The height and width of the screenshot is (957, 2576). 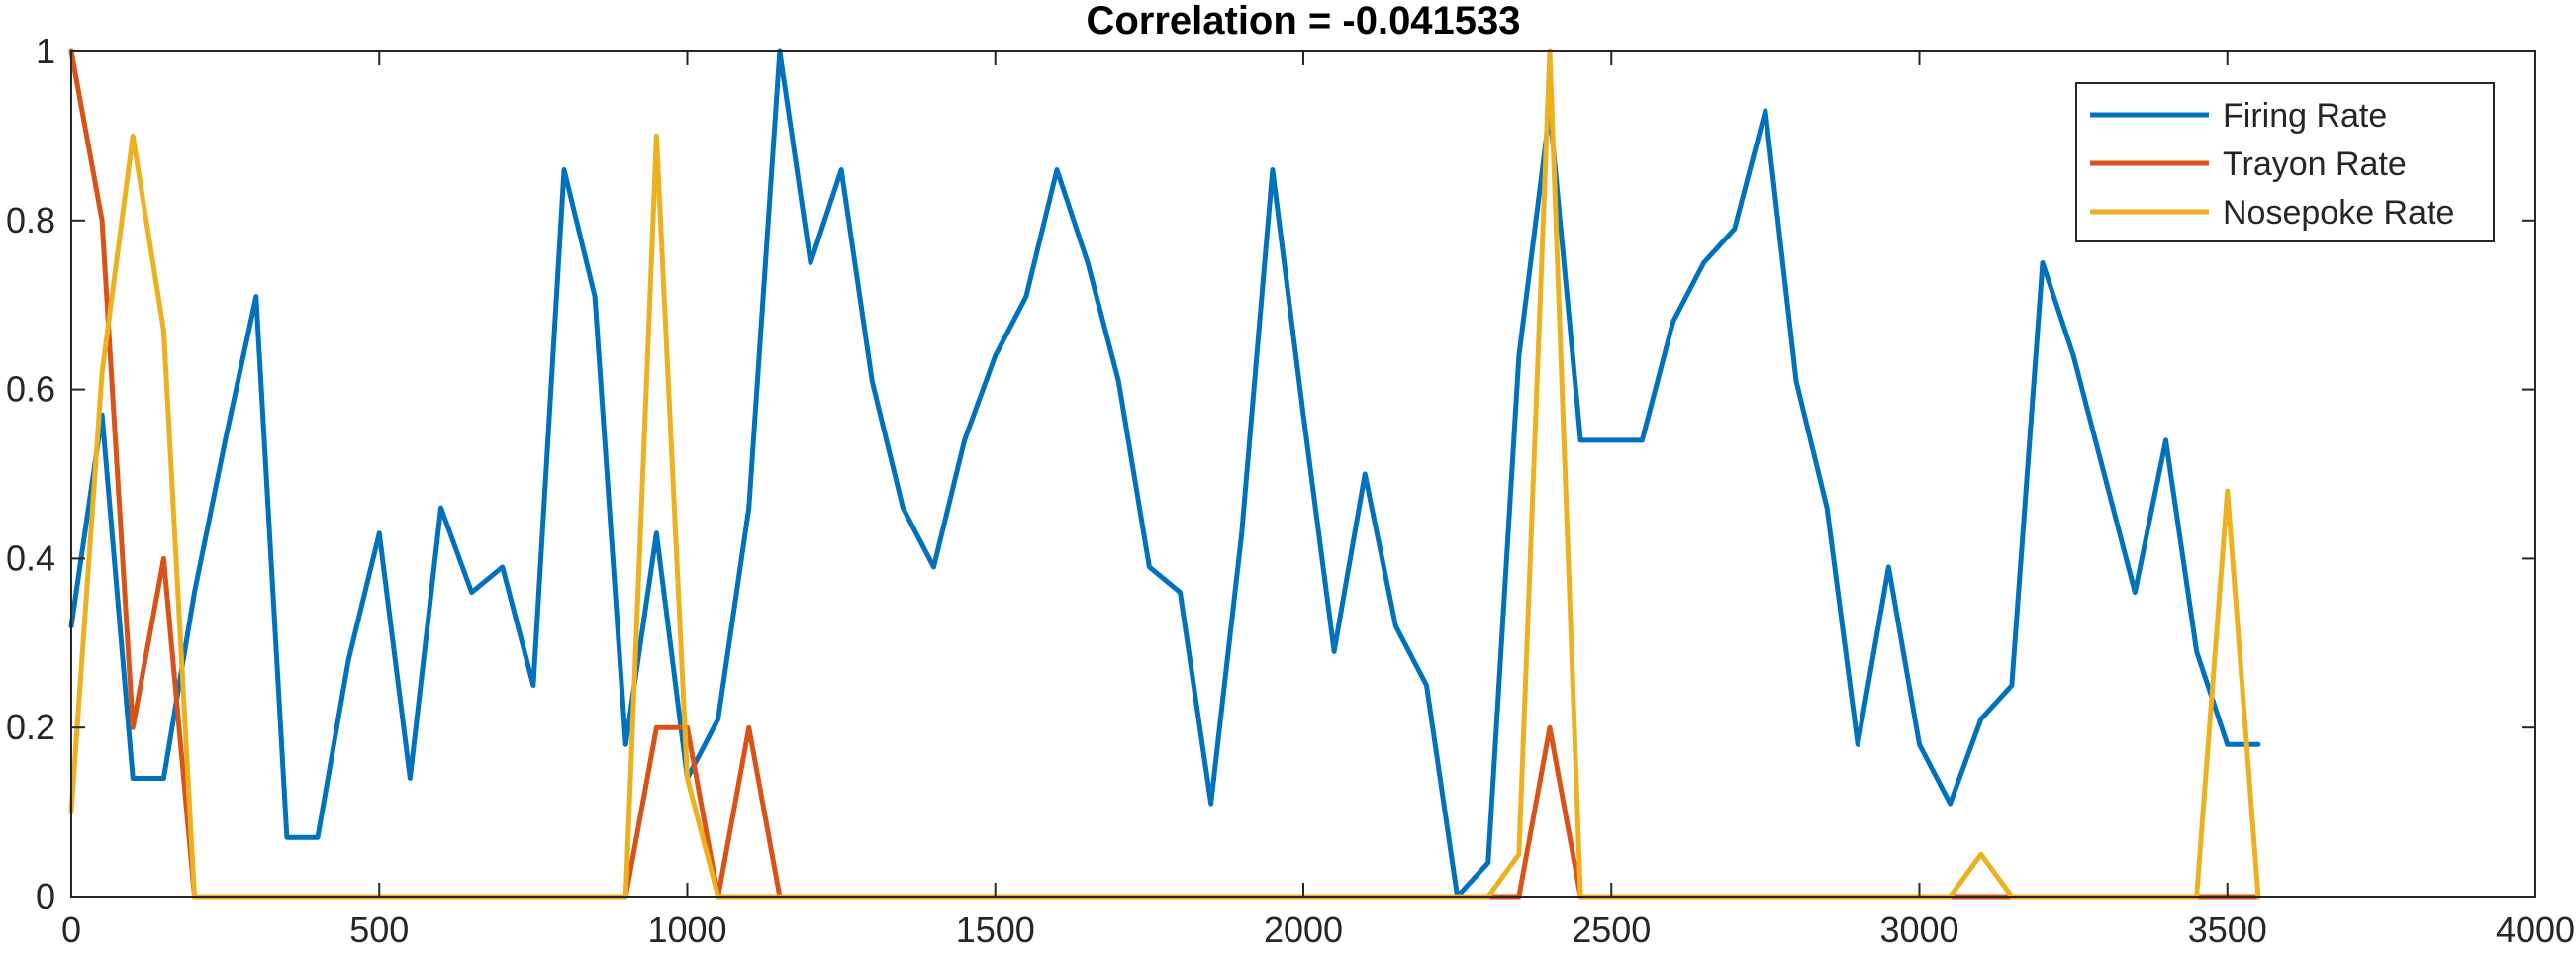 What do you see at coordinates (45, 51) in the screenshot?
I see `y-tick-label: 1` at bounding box center [45, 51].